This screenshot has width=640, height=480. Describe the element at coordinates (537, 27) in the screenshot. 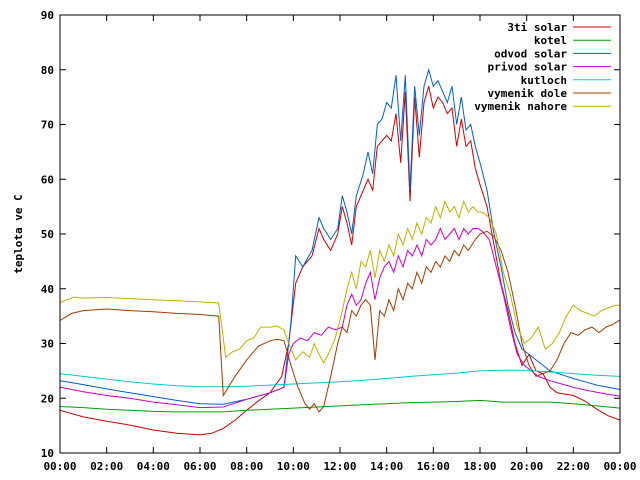

I see `legend-label: 3ti solar` at that location.